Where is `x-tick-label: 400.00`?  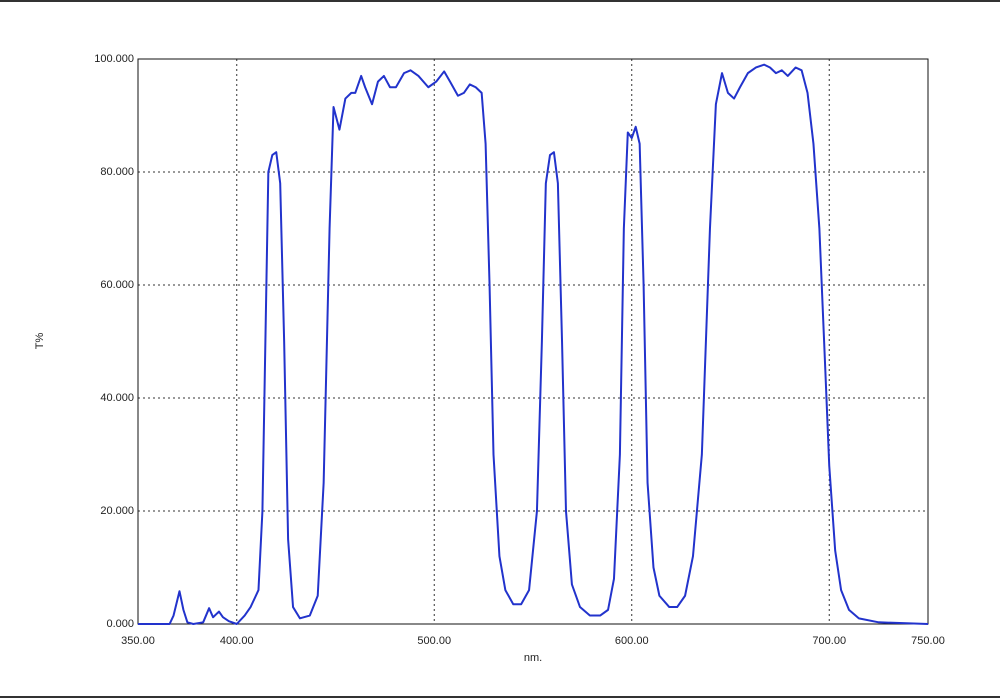
x-tick-label: 400.00 is located at coordinates (237, 641).